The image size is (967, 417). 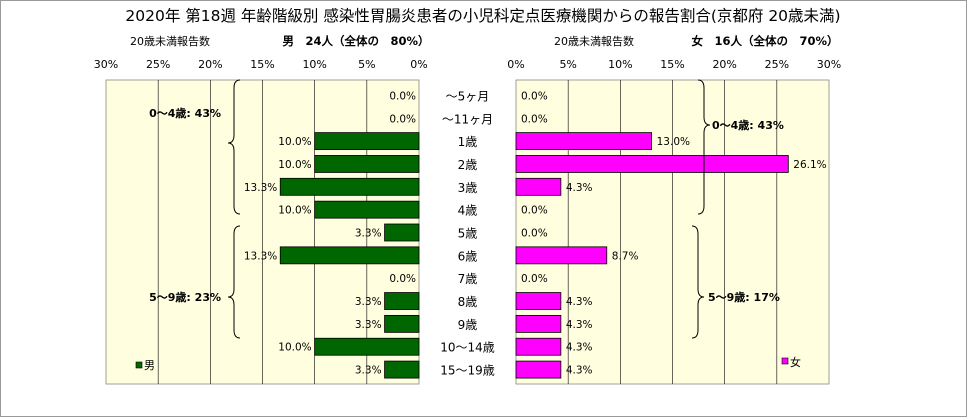 What do you see at coordinates (468, 211) in the screenshot?
I see `category-label: 4歳` at bounding box center [468, 211].